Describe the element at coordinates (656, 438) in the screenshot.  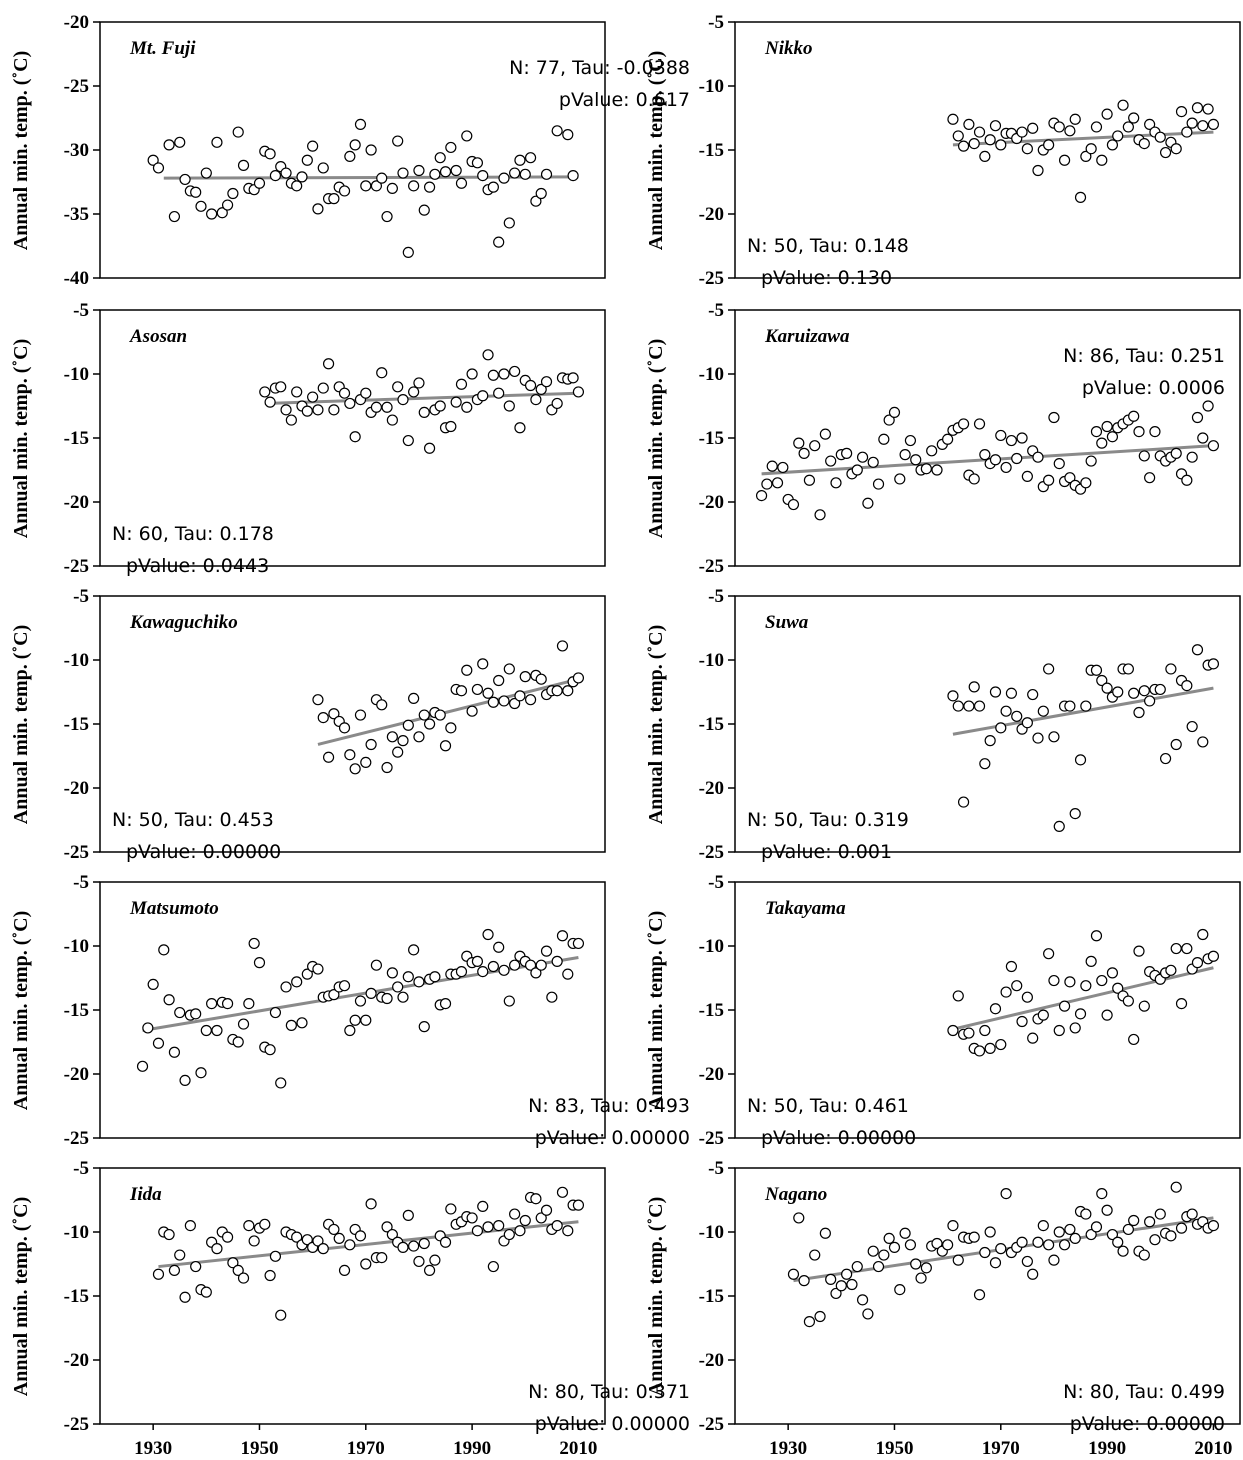
I see `y-axis-label-text: Annual min. temp. (˚C)` at that location.